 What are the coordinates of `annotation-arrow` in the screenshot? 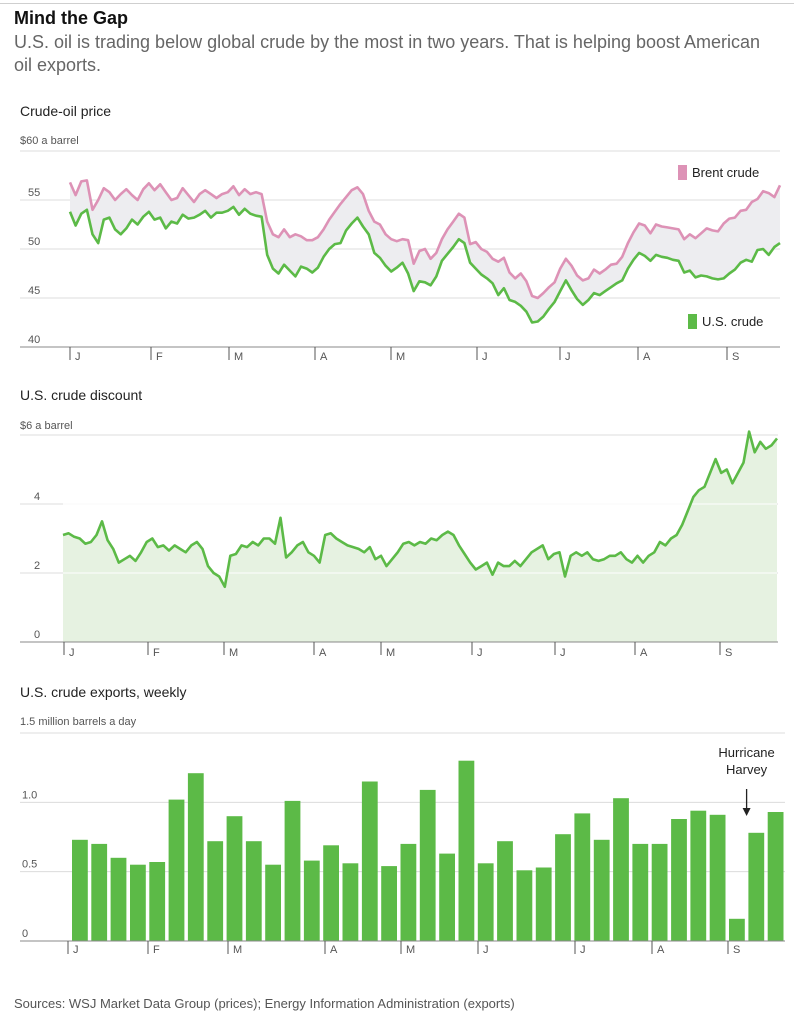 It's located at (746, 802).